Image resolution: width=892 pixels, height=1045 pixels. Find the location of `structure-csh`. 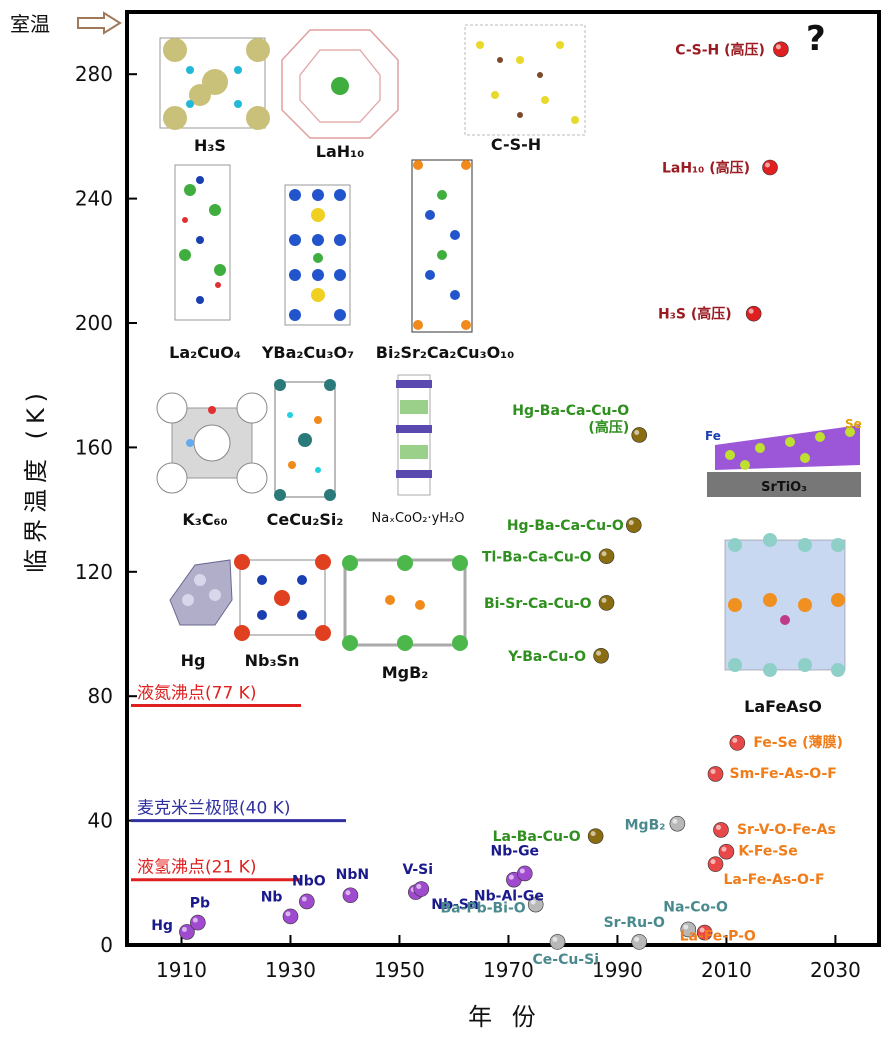

structure-csh is located at coordinates (525, 80).